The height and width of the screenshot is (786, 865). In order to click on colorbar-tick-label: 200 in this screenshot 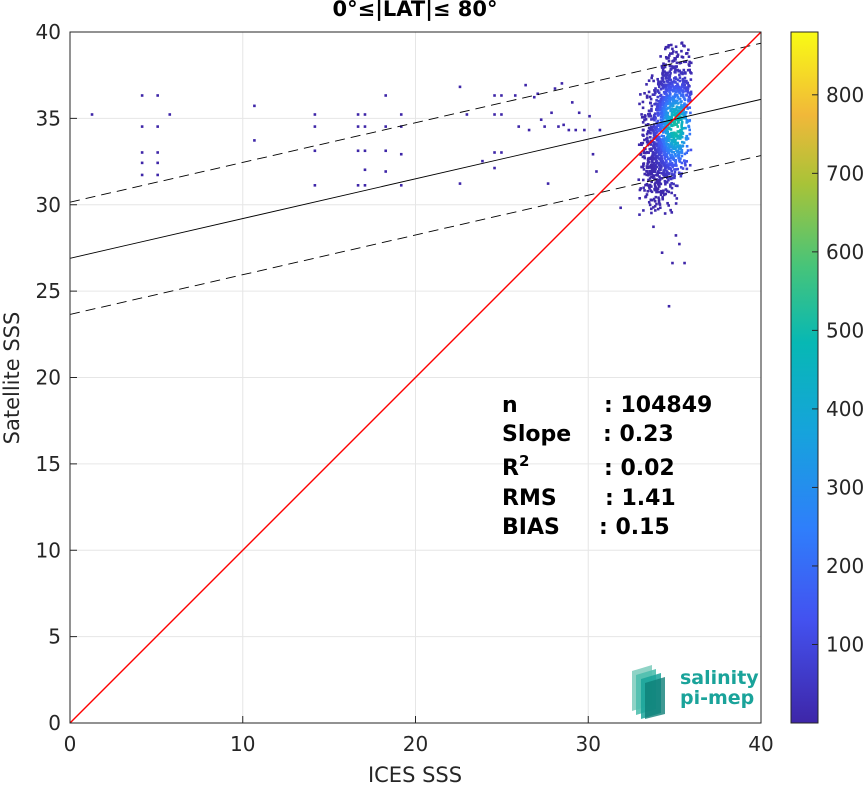, I will do `click(845, 566)`.